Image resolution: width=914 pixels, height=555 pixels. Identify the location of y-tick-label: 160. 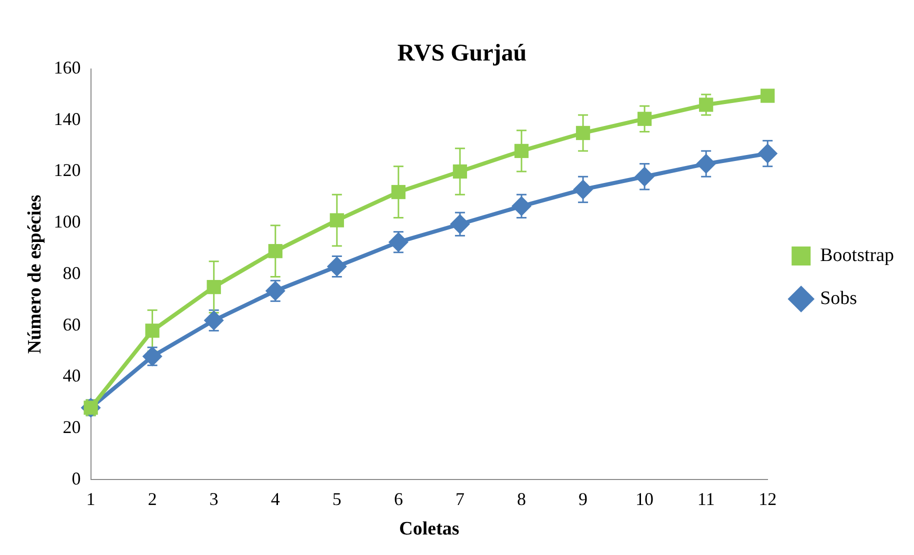
(67, 68).